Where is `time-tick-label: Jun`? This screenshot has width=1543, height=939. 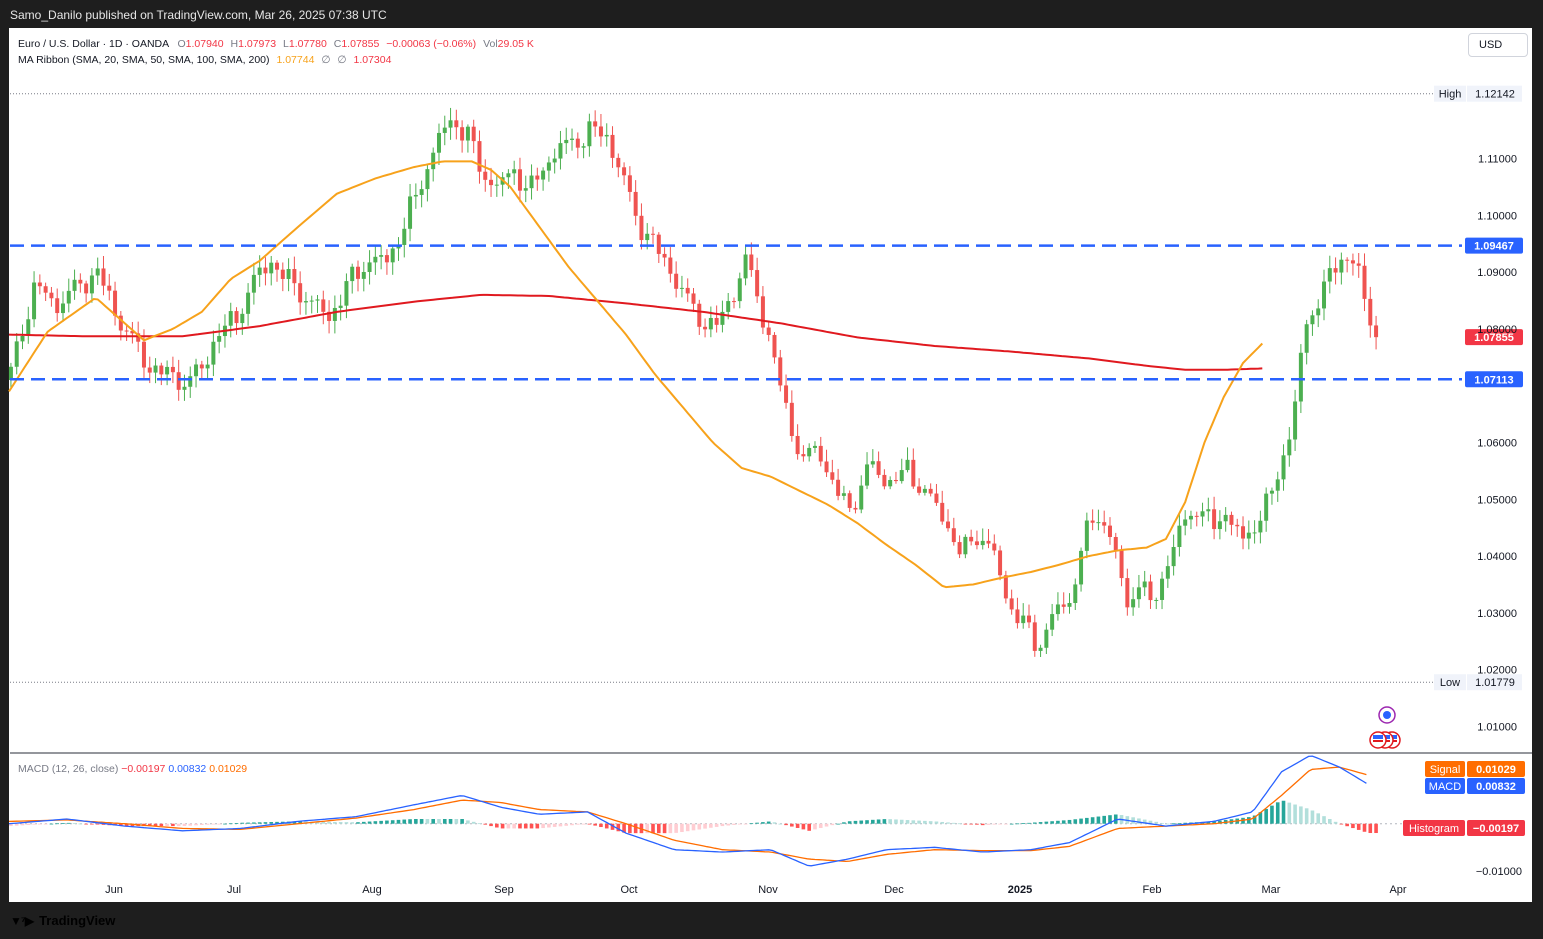 time-tick-label: Jun is located at coordinates (114, 890).